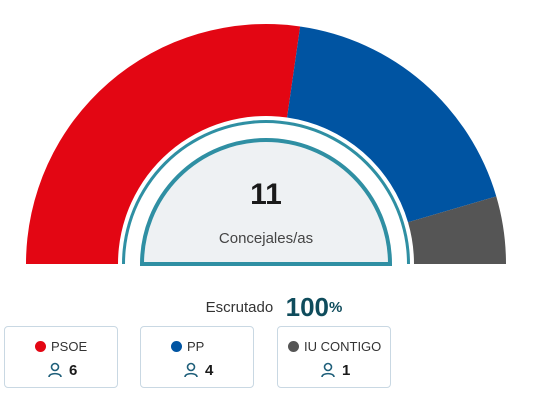 The image size is (548, 402). I want to click on party-card-pp: PP 4, so click(197, 357).